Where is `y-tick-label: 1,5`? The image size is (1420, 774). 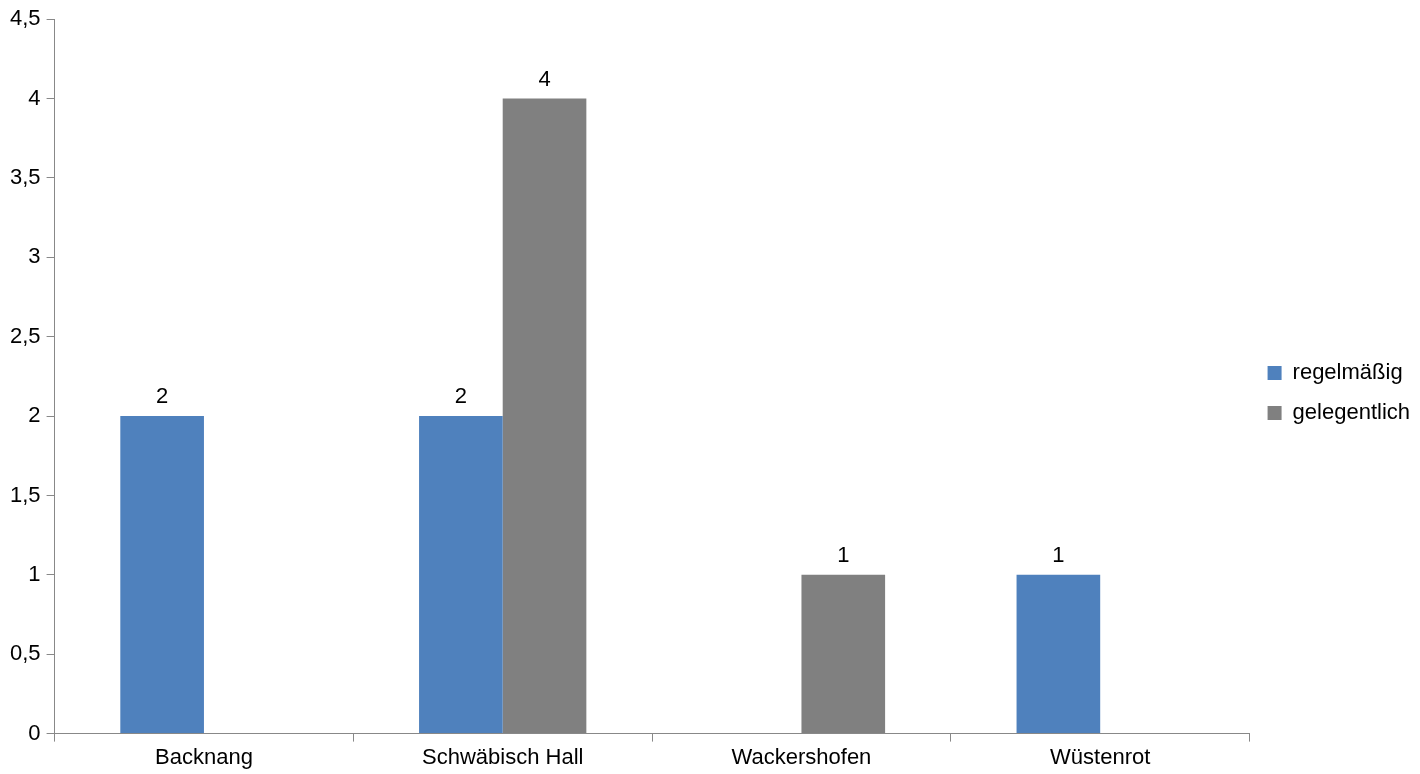
y-tick-label: 1,5 is located at coordinates (25, 494).